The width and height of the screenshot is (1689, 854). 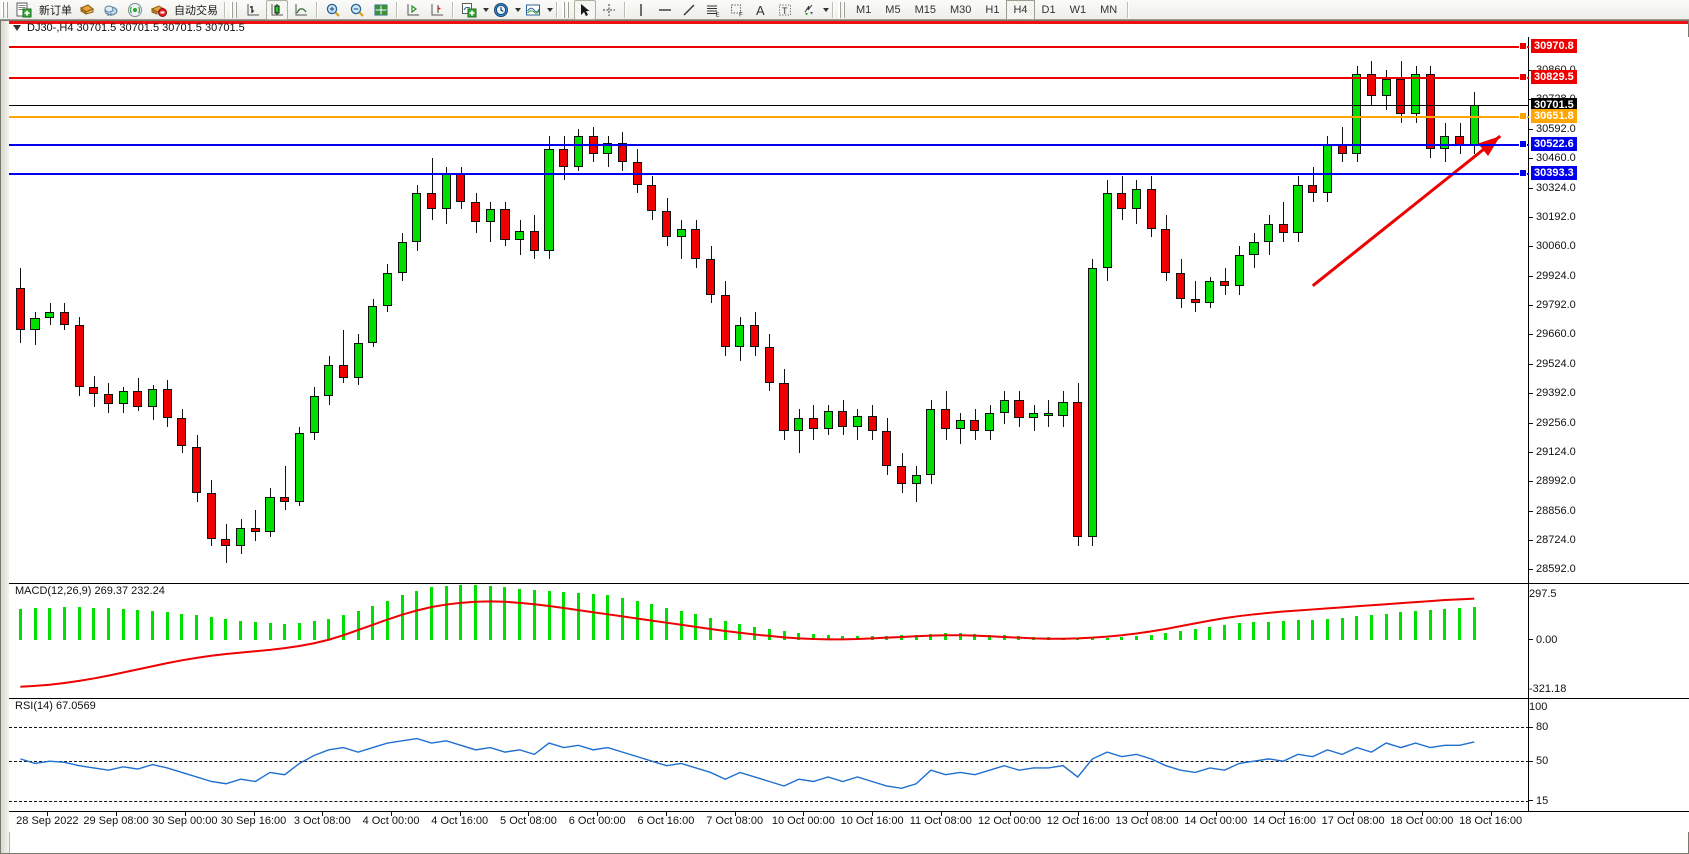 I want to click on price-level-label-resistance: 30829.5, so click(x=1554, y=76).